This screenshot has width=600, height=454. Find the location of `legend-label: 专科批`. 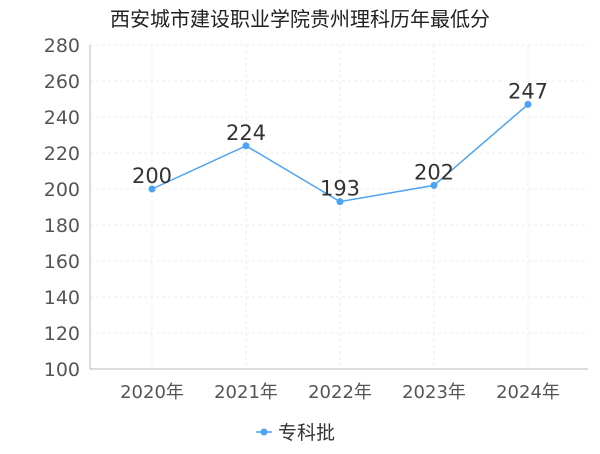

legend-label: 专科批 is located at coordinates (306, 433).